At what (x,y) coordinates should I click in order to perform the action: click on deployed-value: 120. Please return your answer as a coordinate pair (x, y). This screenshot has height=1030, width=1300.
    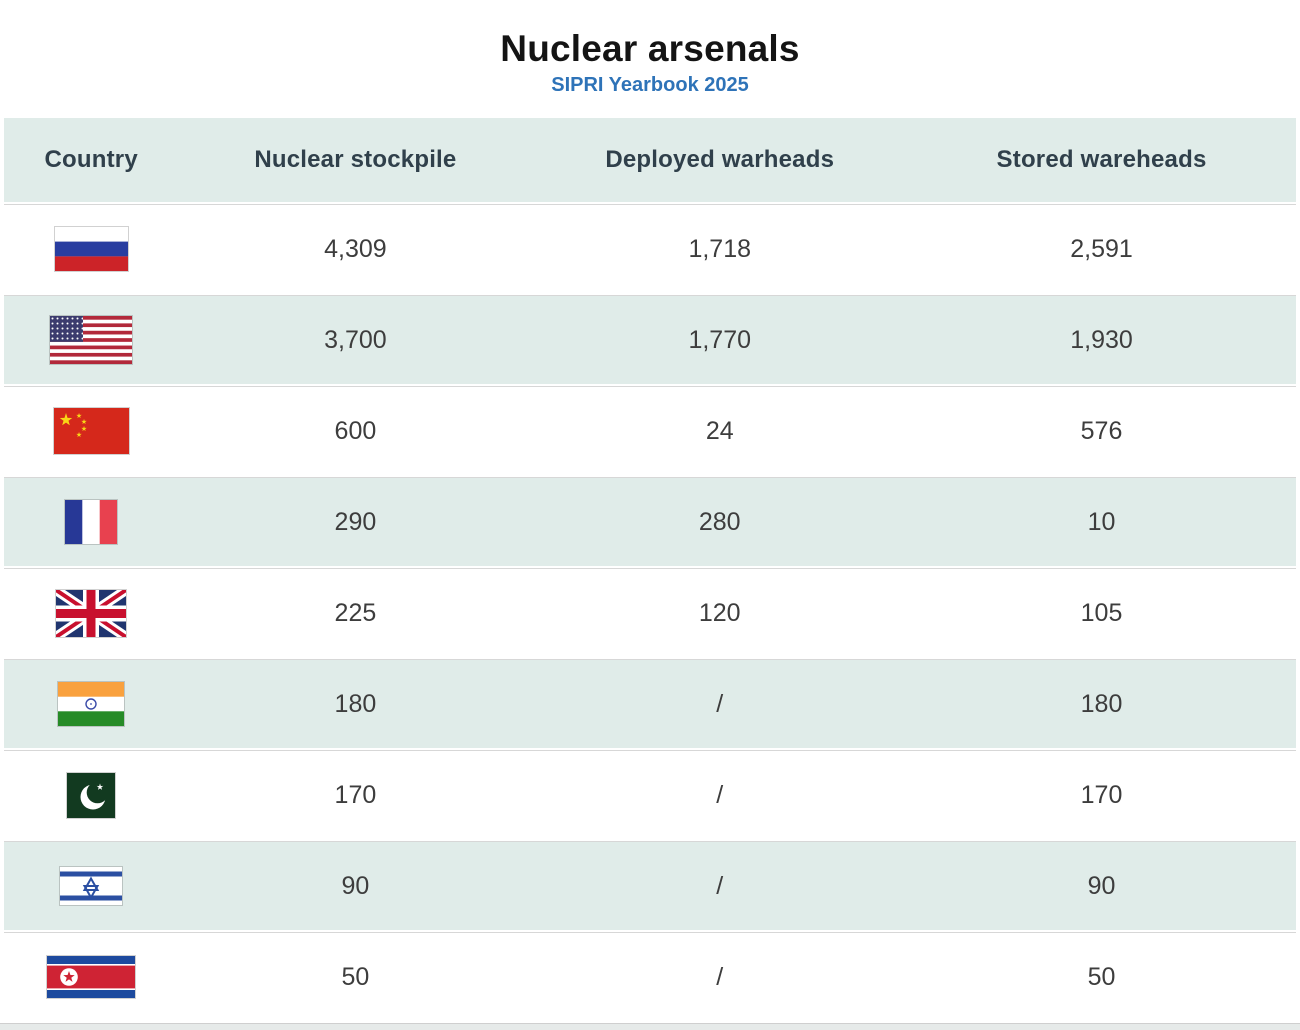
    Looking at the image, I should click on (719, 612).